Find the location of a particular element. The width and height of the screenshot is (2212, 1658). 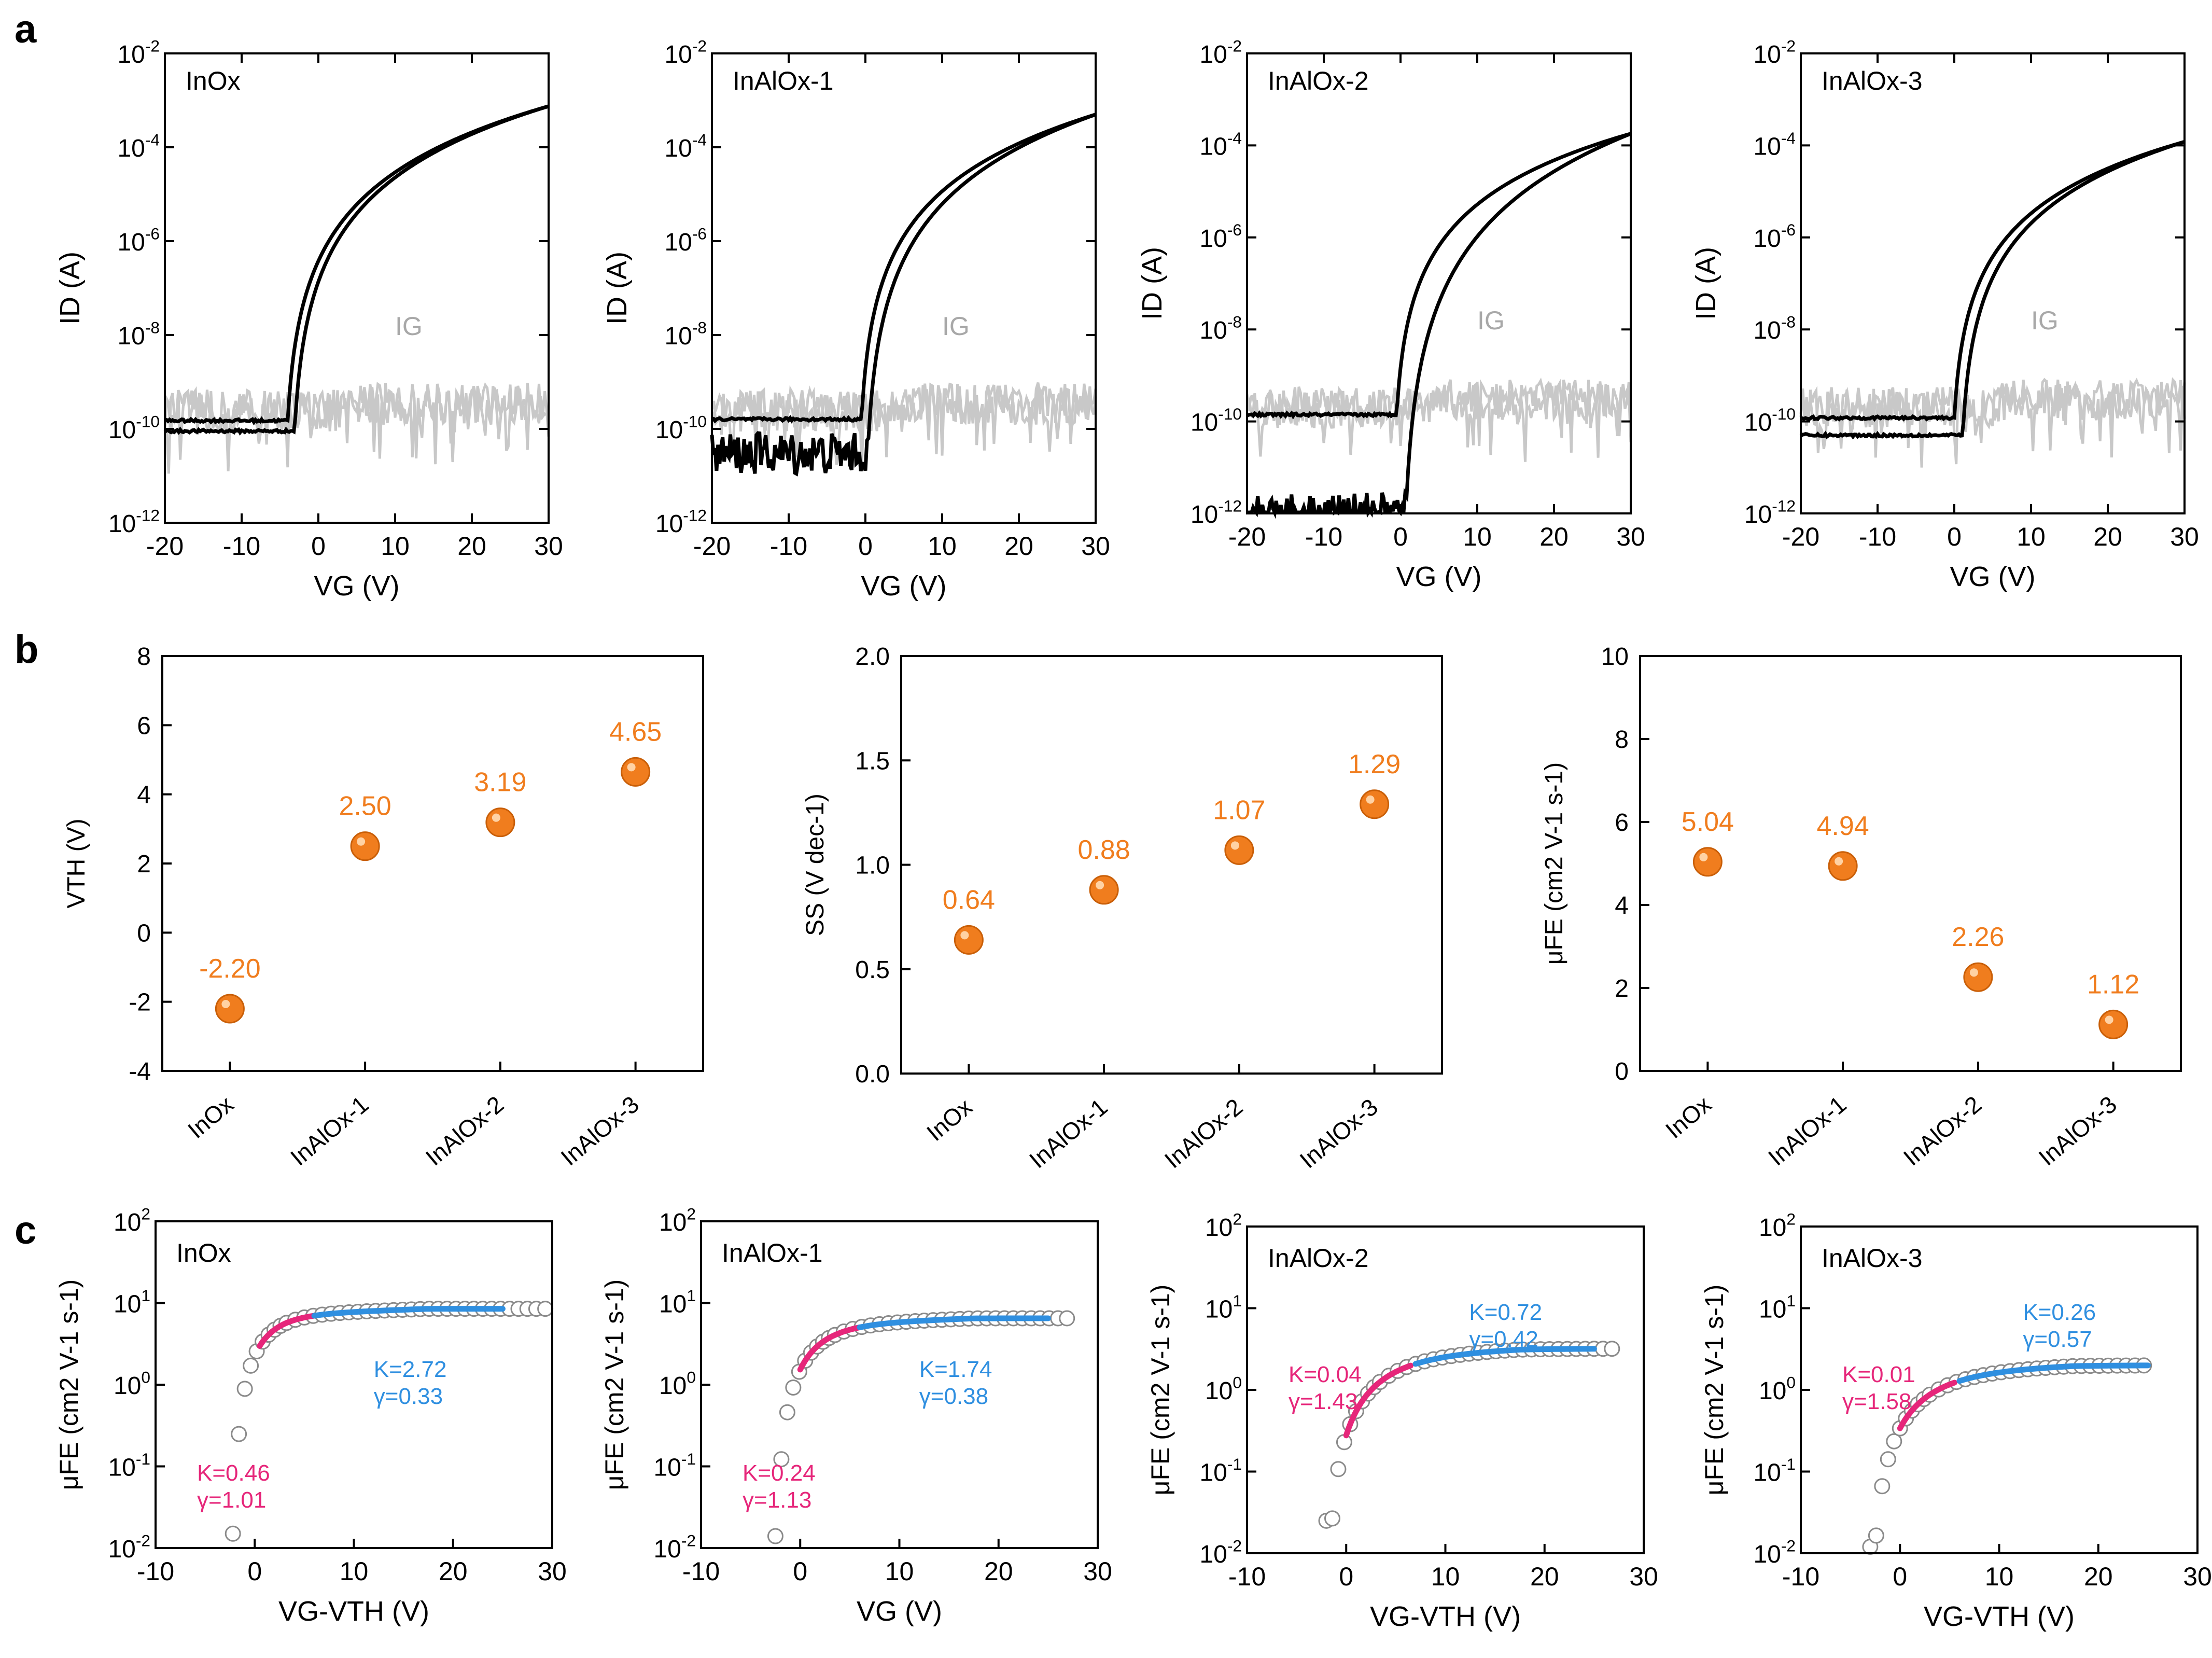

fit-gamma-label: γ=0.57 is located at coordinates (2057, 1340).